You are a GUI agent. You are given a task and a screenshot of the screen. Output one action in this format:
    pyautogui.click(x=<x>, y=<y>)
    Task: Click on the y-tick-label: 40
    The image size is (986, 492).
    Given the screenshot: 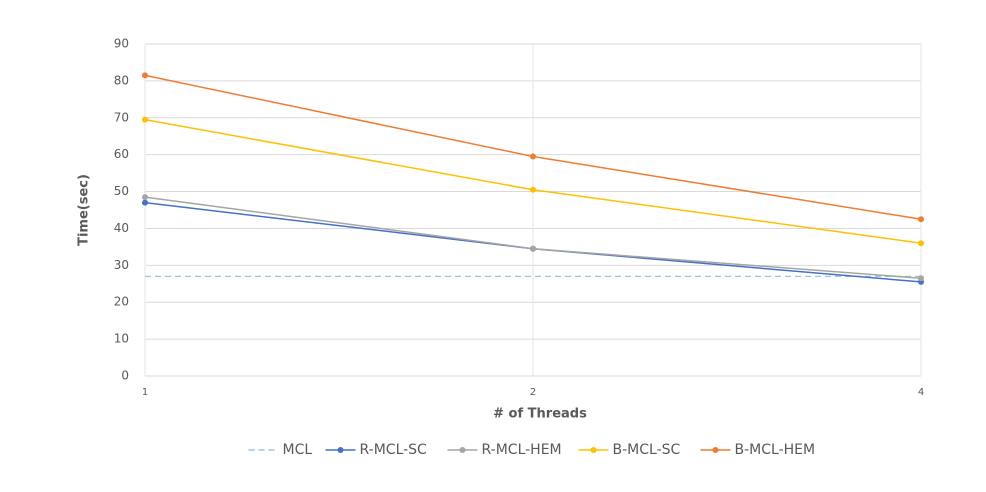 What is the action you would take?
    pyautogui.click(x=121, y=228)
    